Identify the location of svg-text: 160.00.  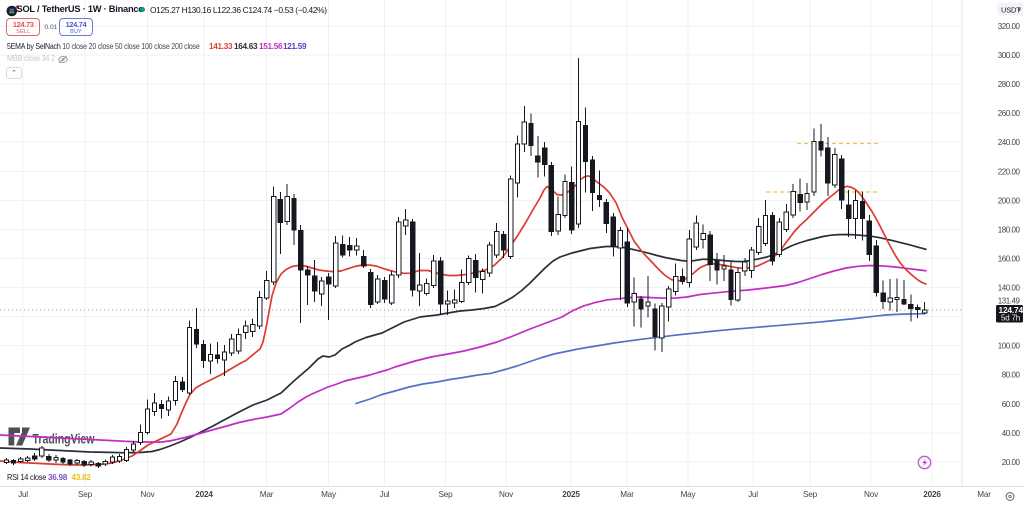
(1009, 259).